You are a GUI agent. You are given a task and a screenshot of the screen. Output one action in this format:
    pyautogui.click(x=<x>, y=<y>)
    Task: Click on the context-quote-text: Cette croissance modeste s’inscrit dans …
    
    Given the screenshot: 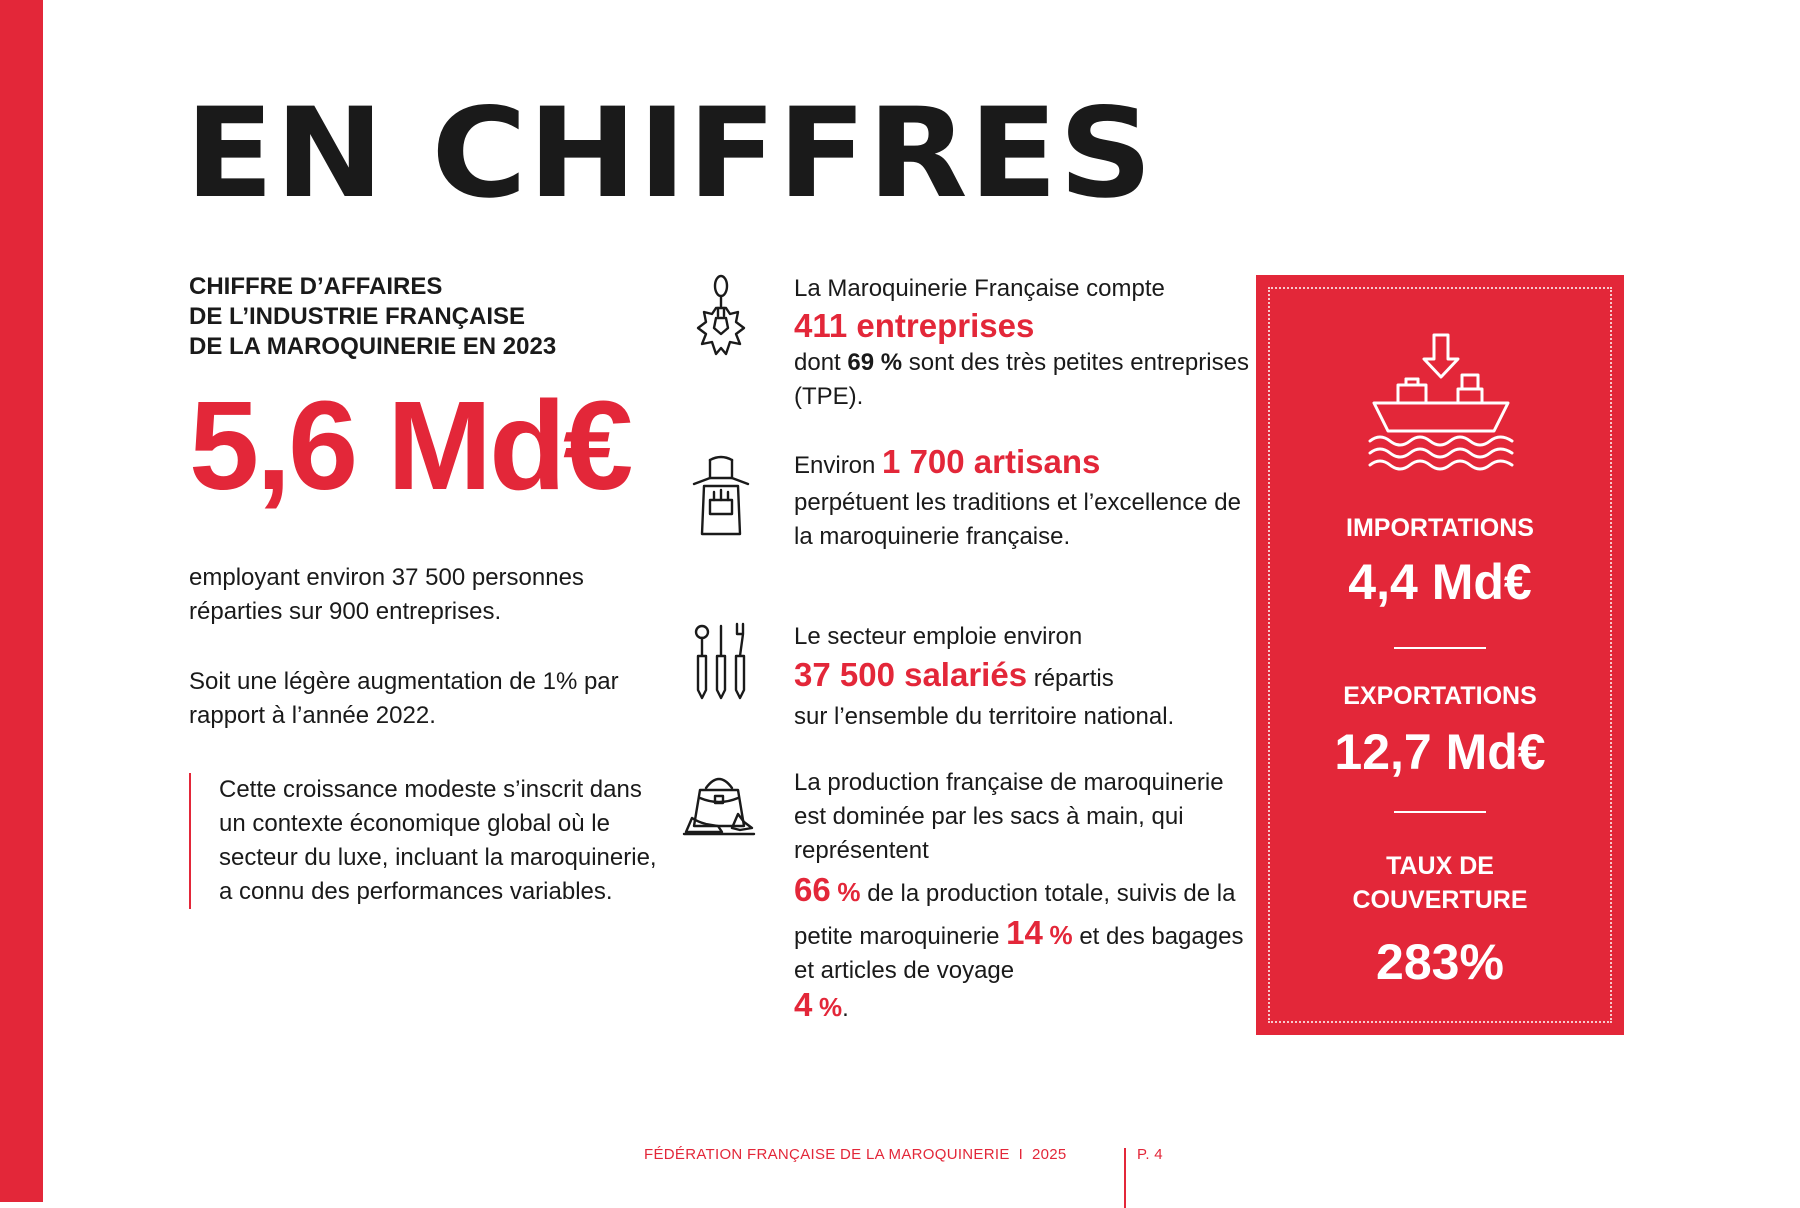 What is the action you would take?
    pyautogui.click(x=438, y=840)
    